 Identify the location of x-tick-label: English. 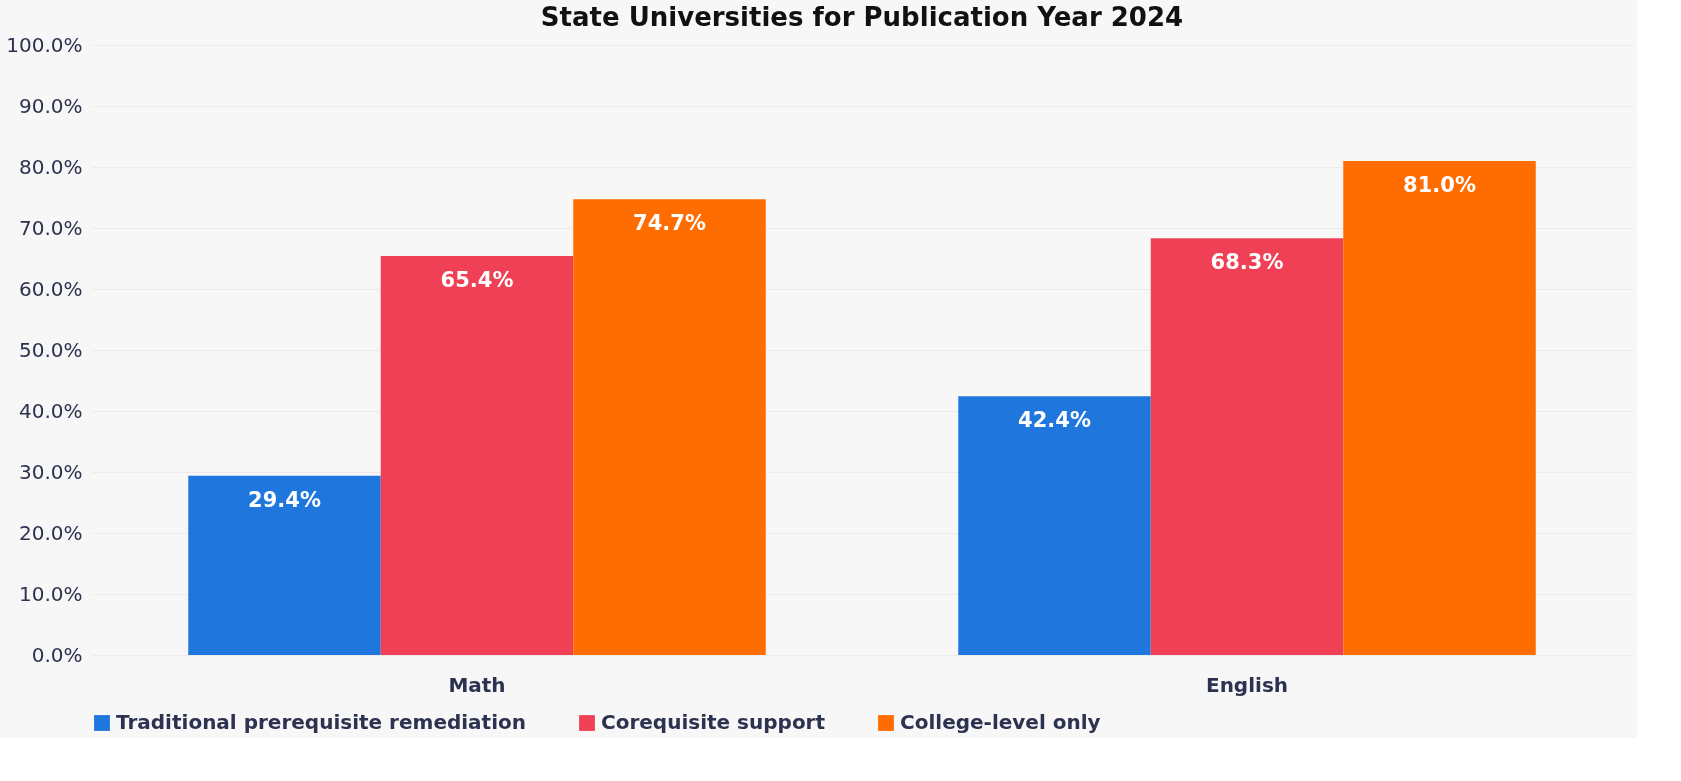
(1247, 684).